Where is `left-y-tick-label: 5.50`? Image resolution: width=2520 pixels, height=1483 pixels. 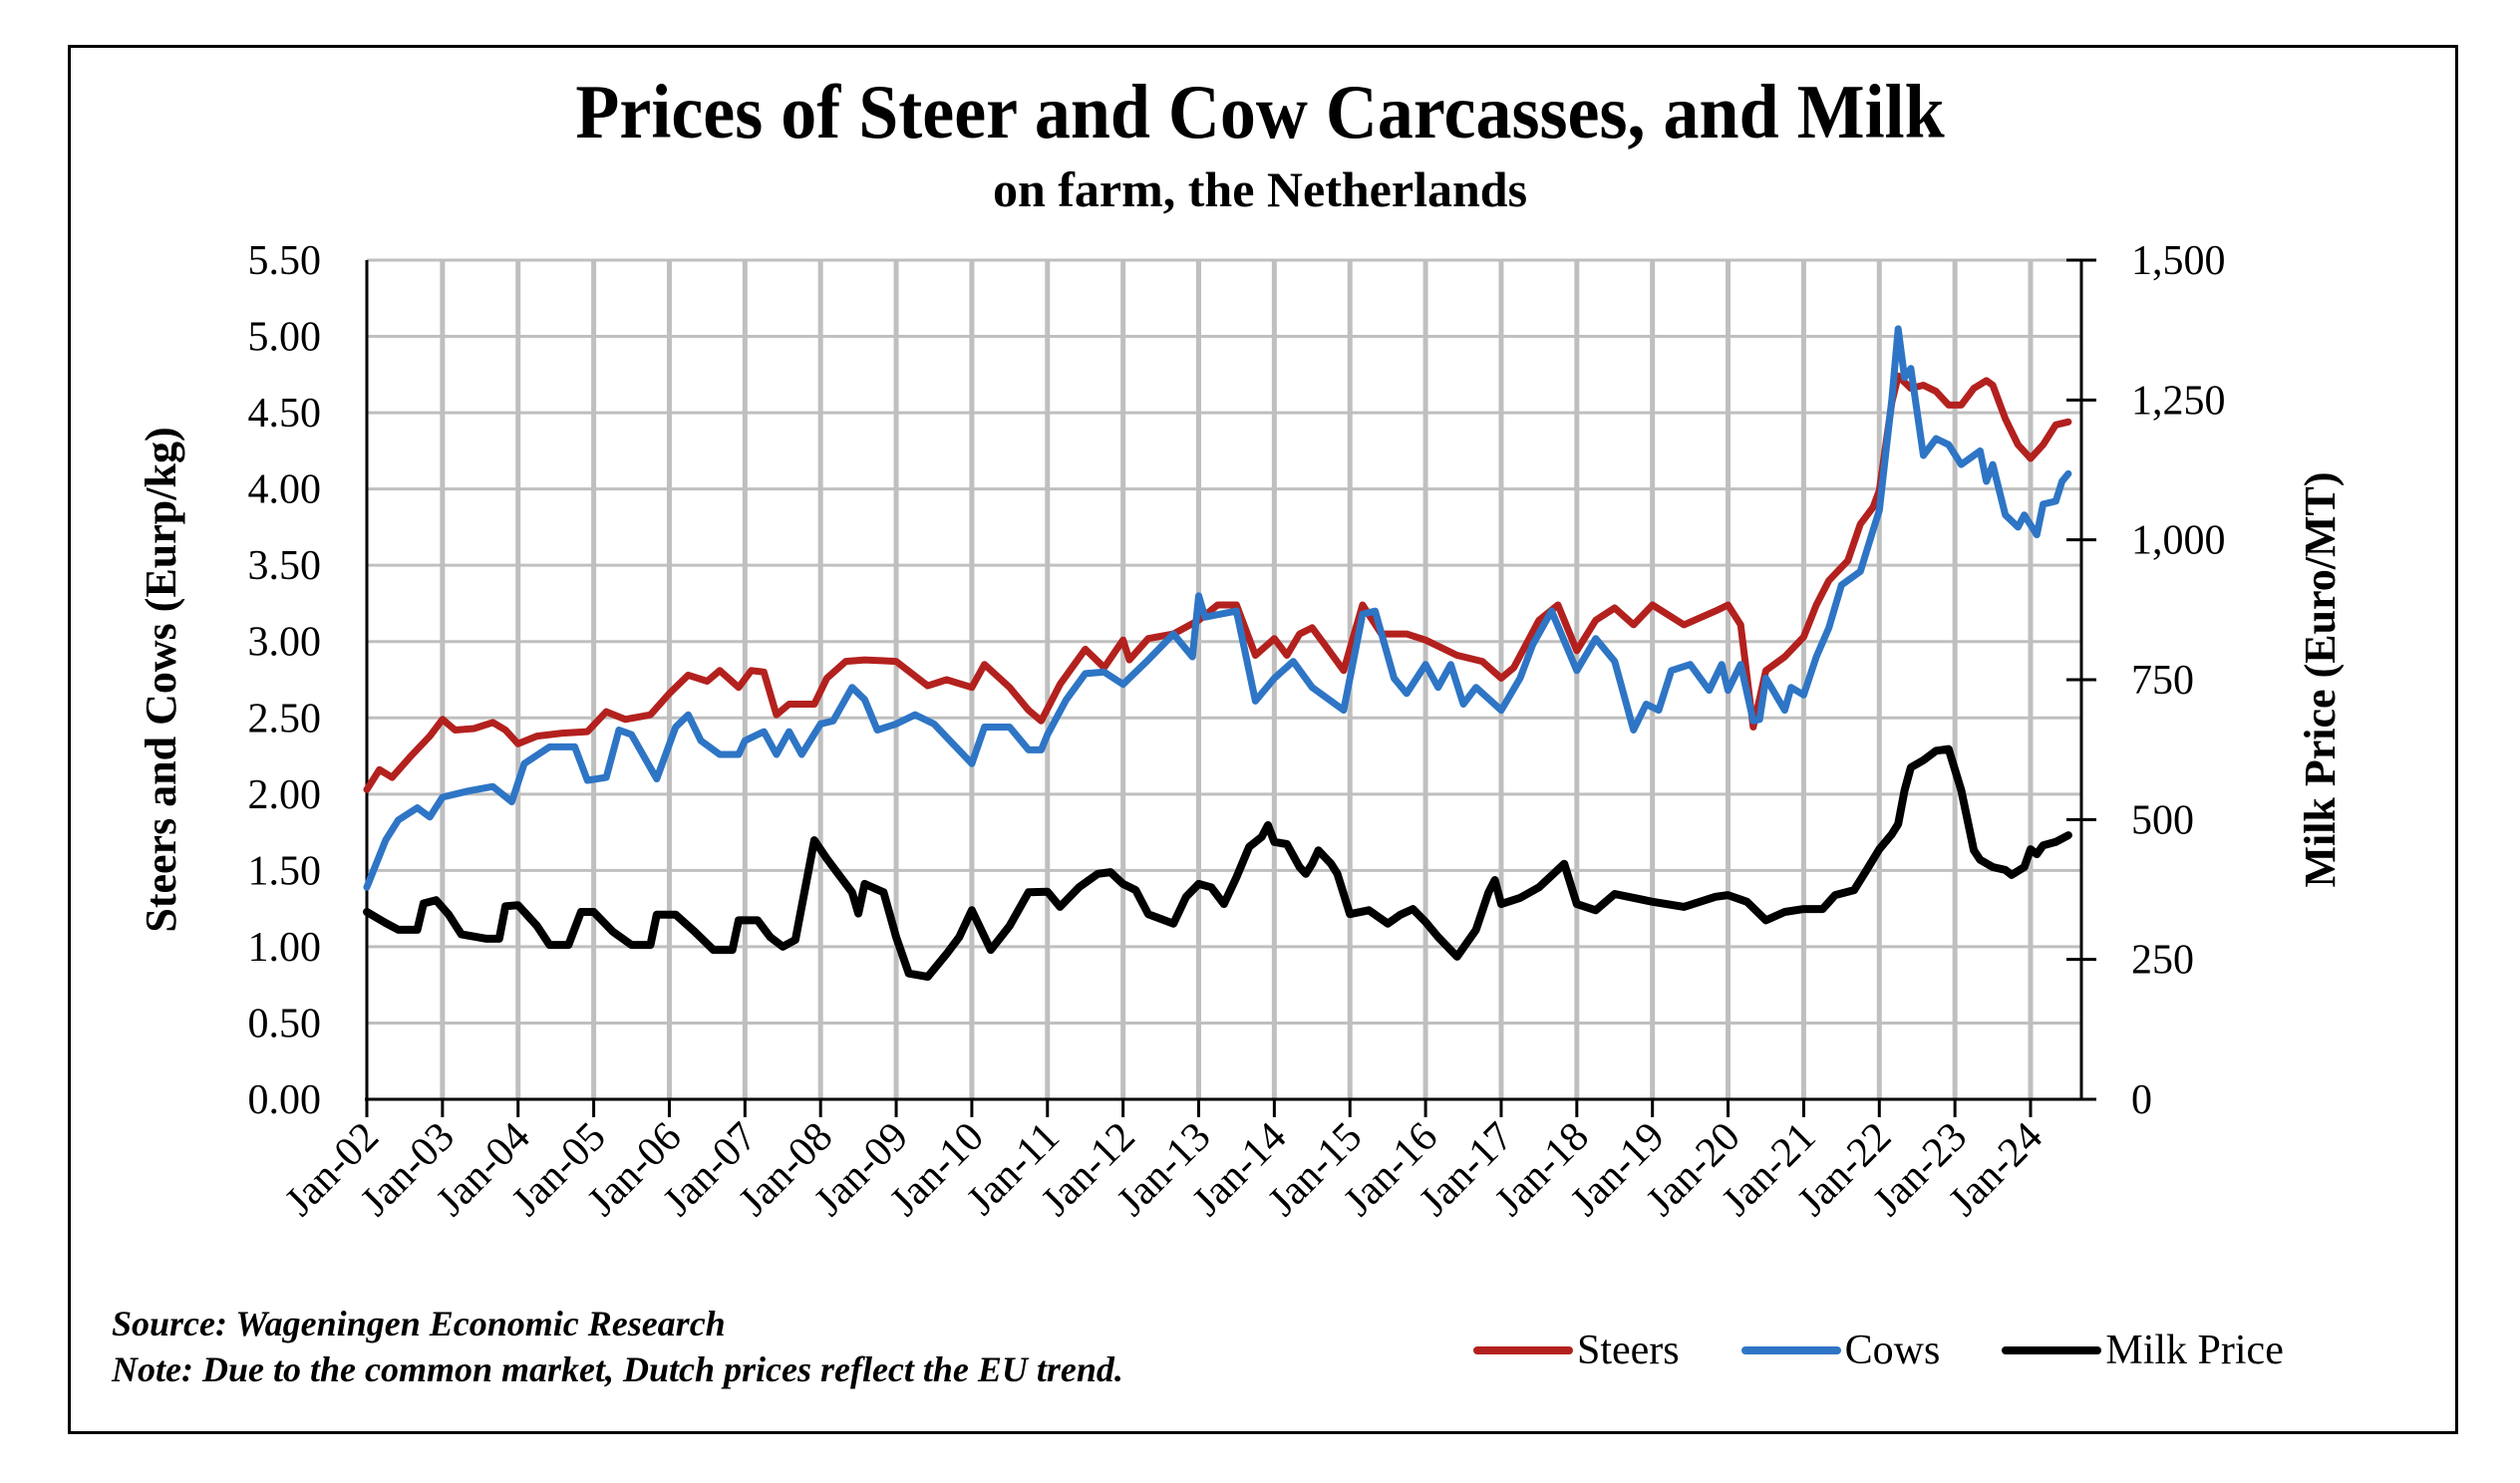
left-y-tick-label: 5.50 is located at coordinates (285, 261).